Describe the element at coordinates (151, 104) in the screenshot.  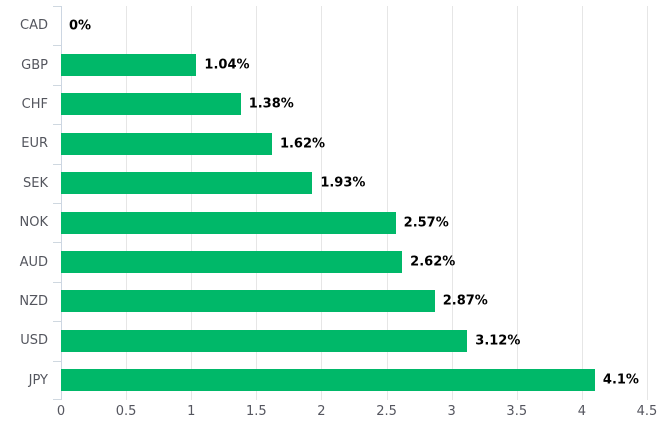
I see `bar-chf` at that location.